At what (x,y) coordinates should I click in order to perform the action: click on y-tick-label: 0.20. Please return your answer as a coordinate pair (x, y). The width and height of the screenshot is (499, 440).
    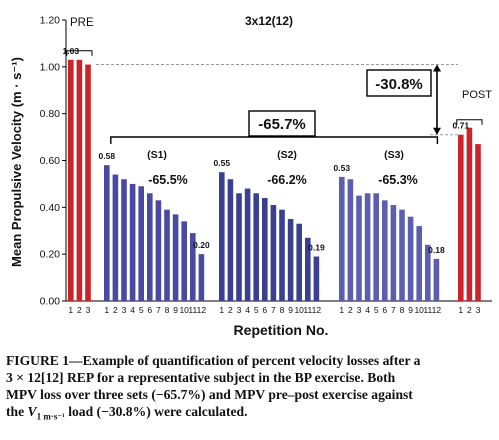
    Looking at the image, I should click on (50, 255).